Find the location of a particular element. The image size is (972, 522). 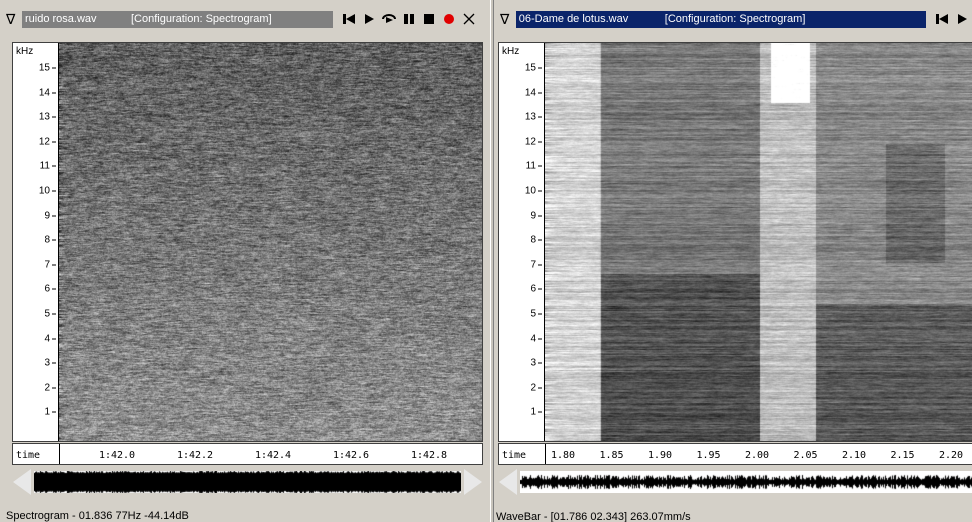

pane-divider is located at coordinates (492, 261).